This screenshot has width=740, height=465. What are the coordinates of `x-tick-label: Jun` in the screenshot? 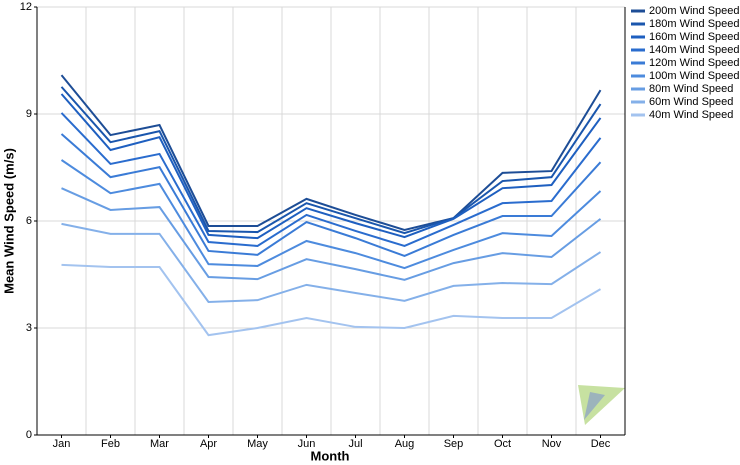 It's located at (307, 444).